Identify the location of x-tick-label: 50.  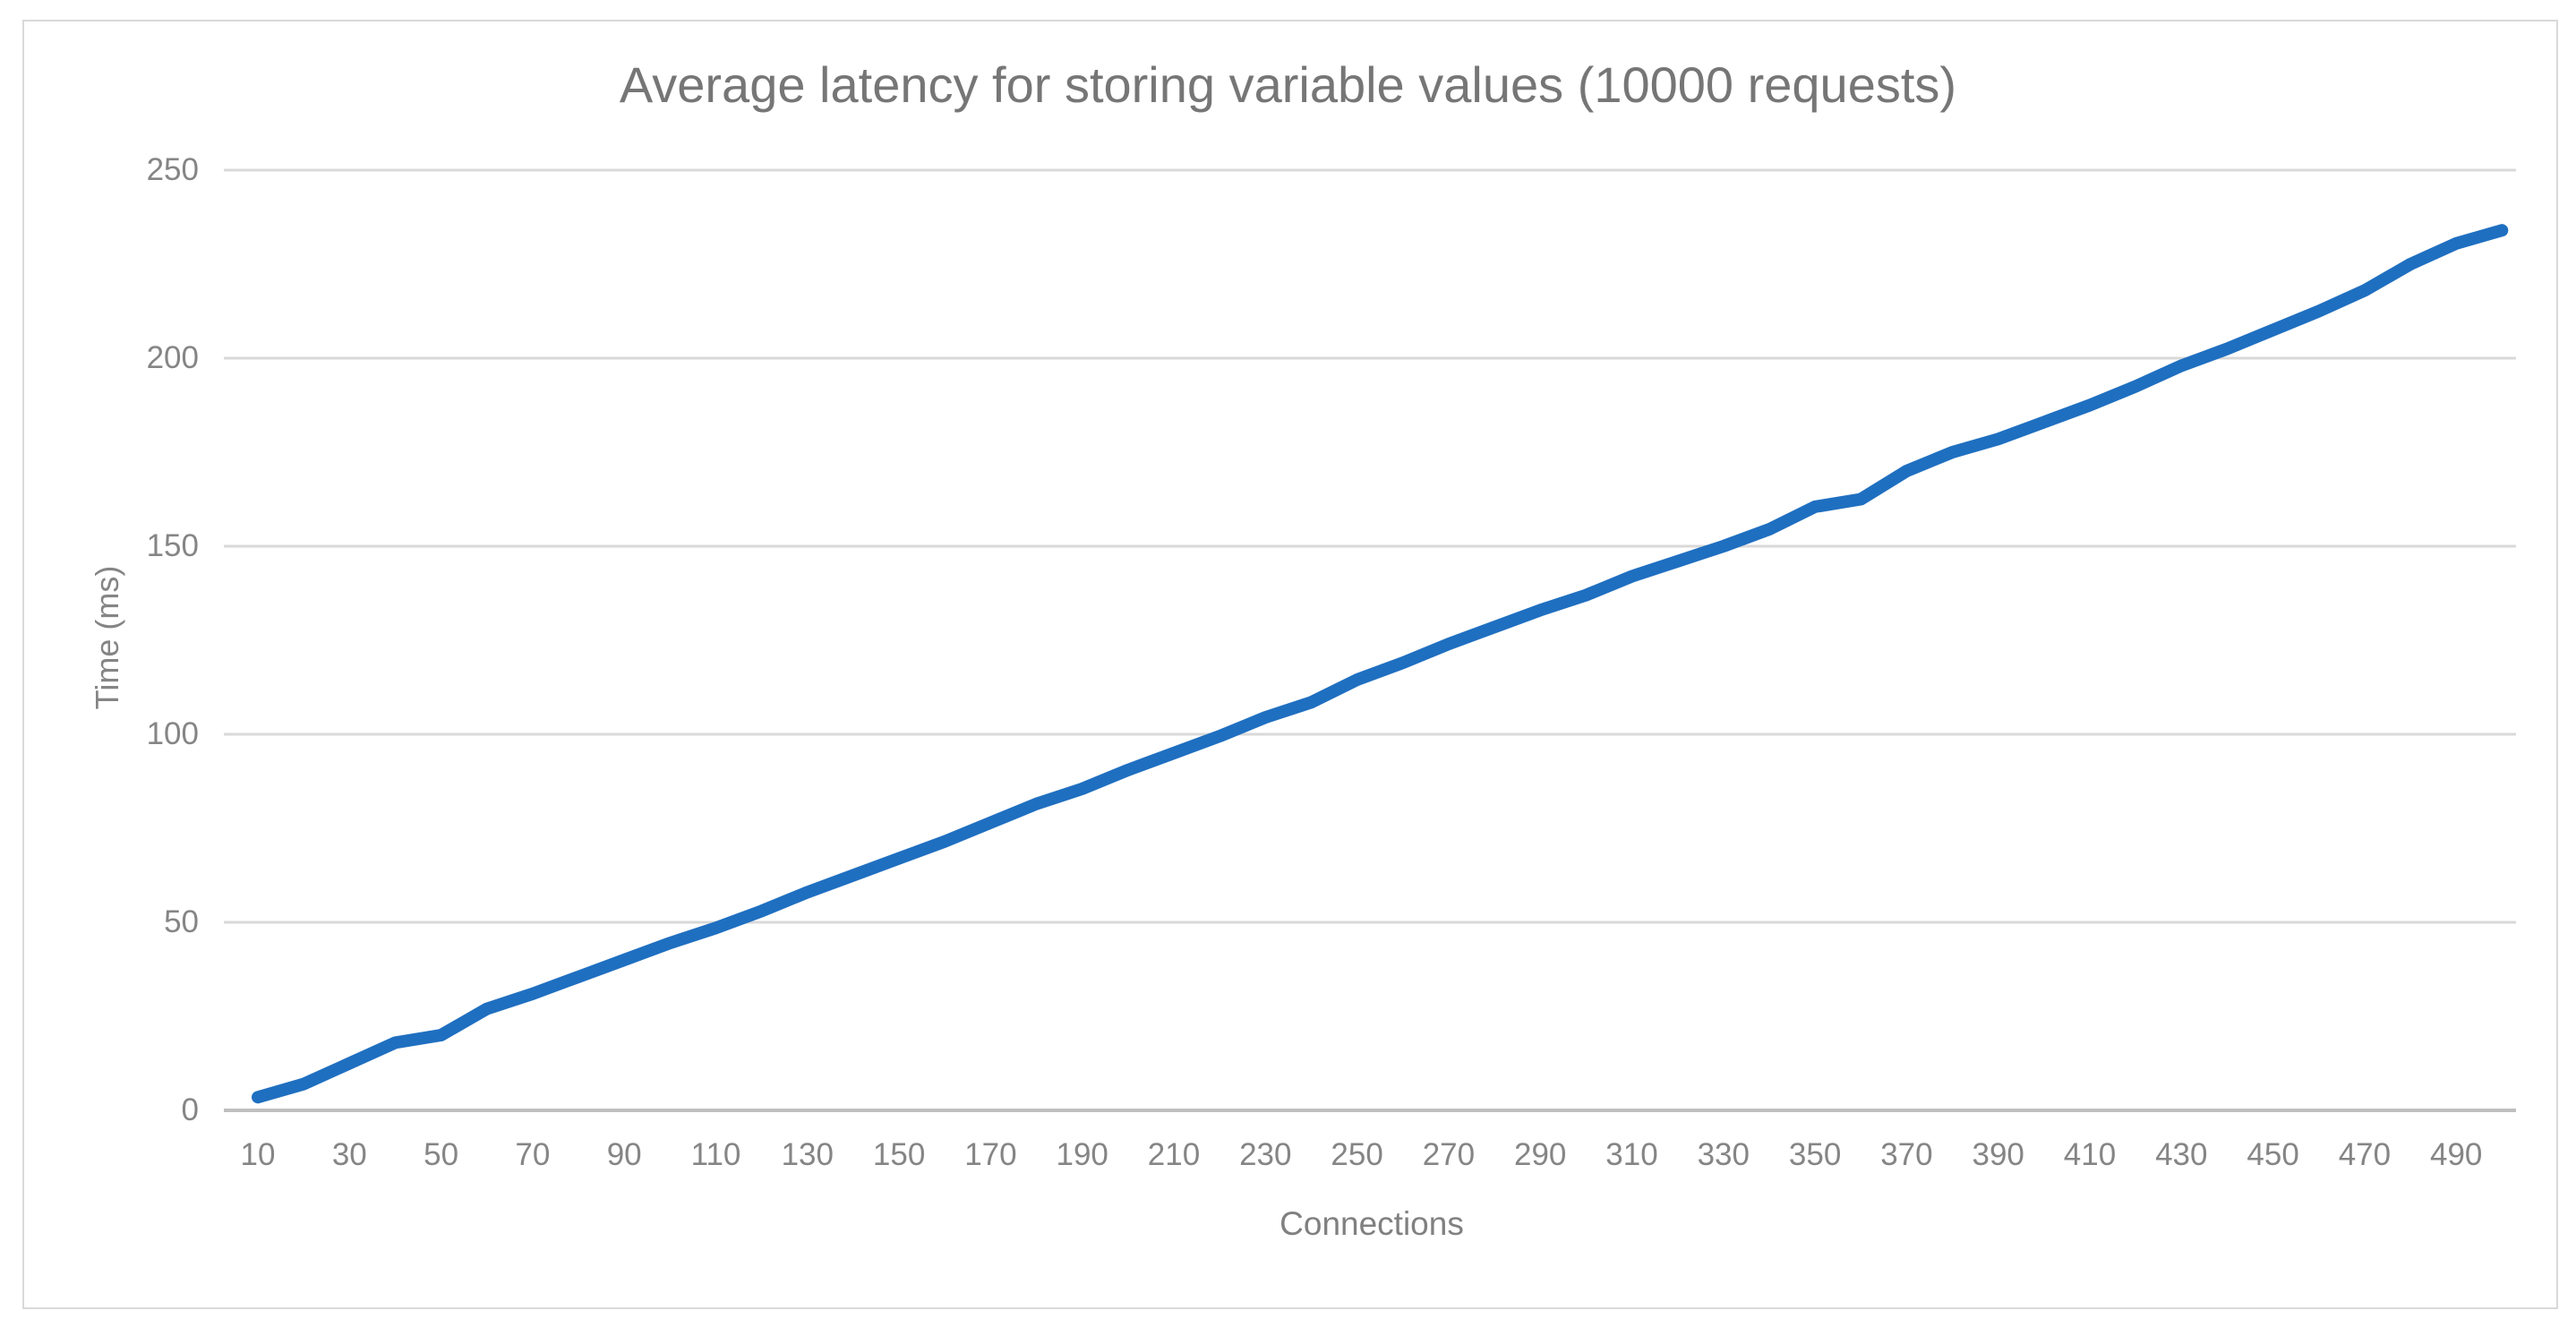
(441, 1154).